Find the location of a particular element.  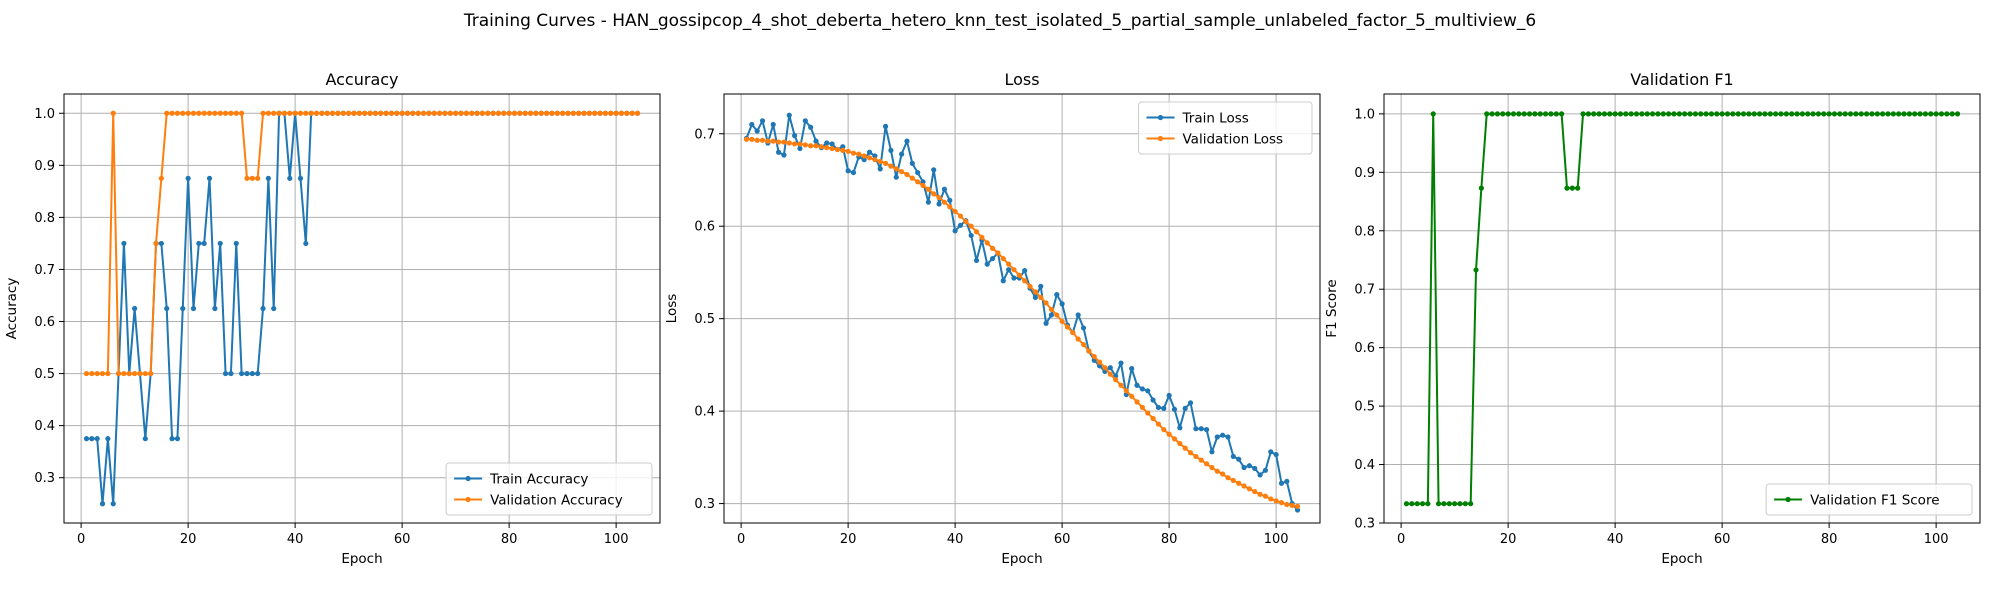

f1-y-tick-label: 0.3 is located at coordinates (1364, 524).